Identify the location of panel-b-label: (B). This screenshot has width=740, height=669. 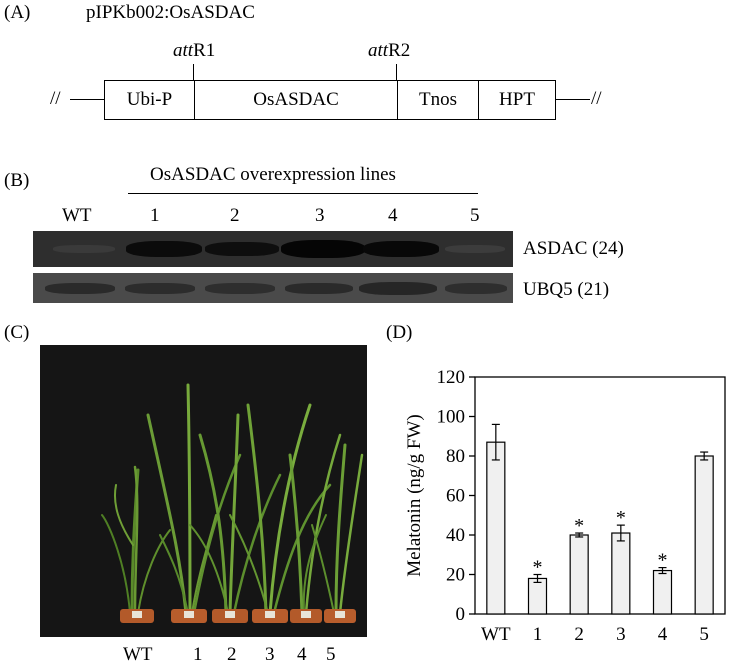
(17, 180).